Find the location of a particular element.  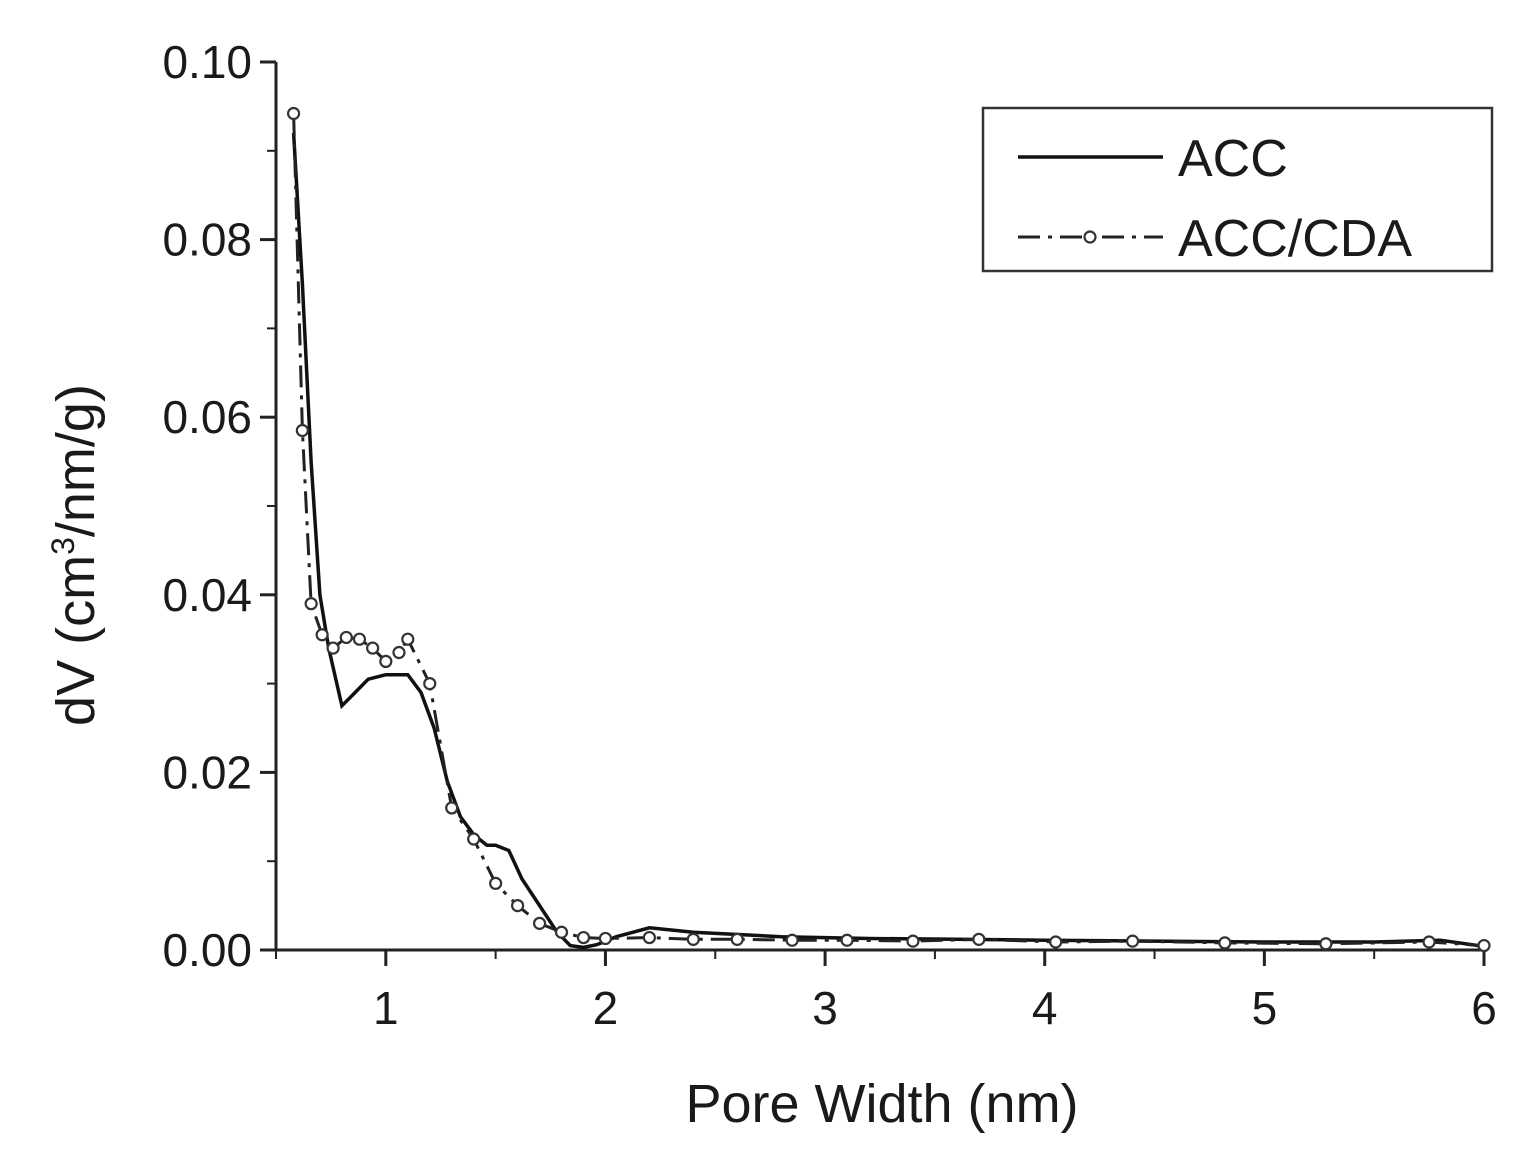

legend-box is located at coordinates (1237, 189).